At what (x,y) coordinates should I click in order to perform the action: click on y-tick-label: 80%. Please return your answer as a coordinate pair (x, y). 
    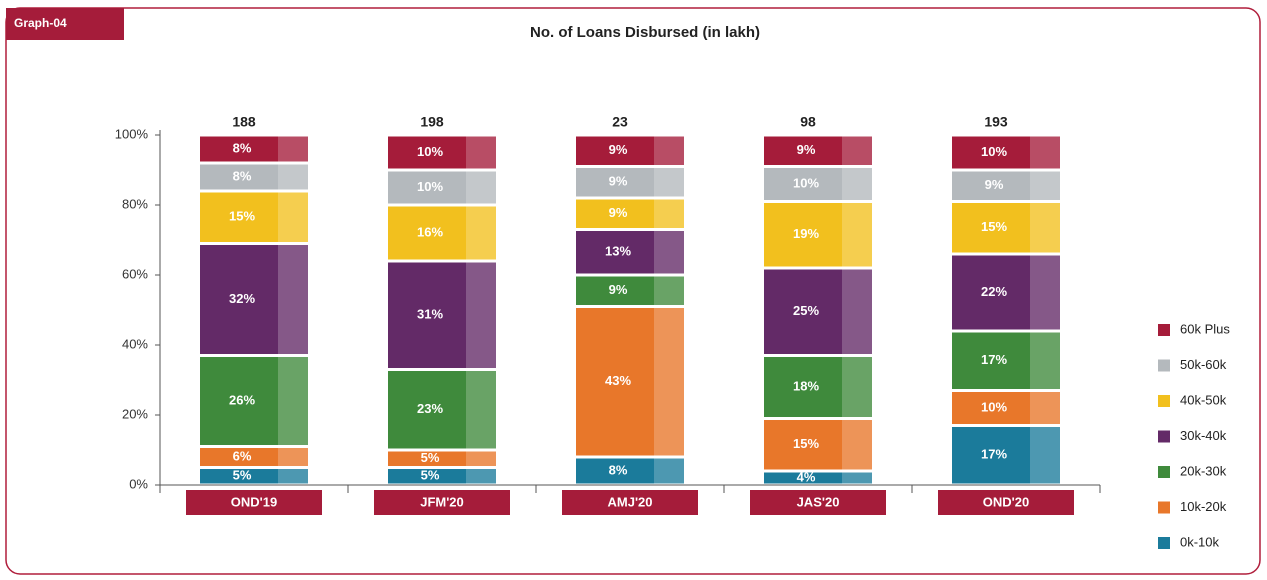
    Looking at the image, I should click on (135, 203).